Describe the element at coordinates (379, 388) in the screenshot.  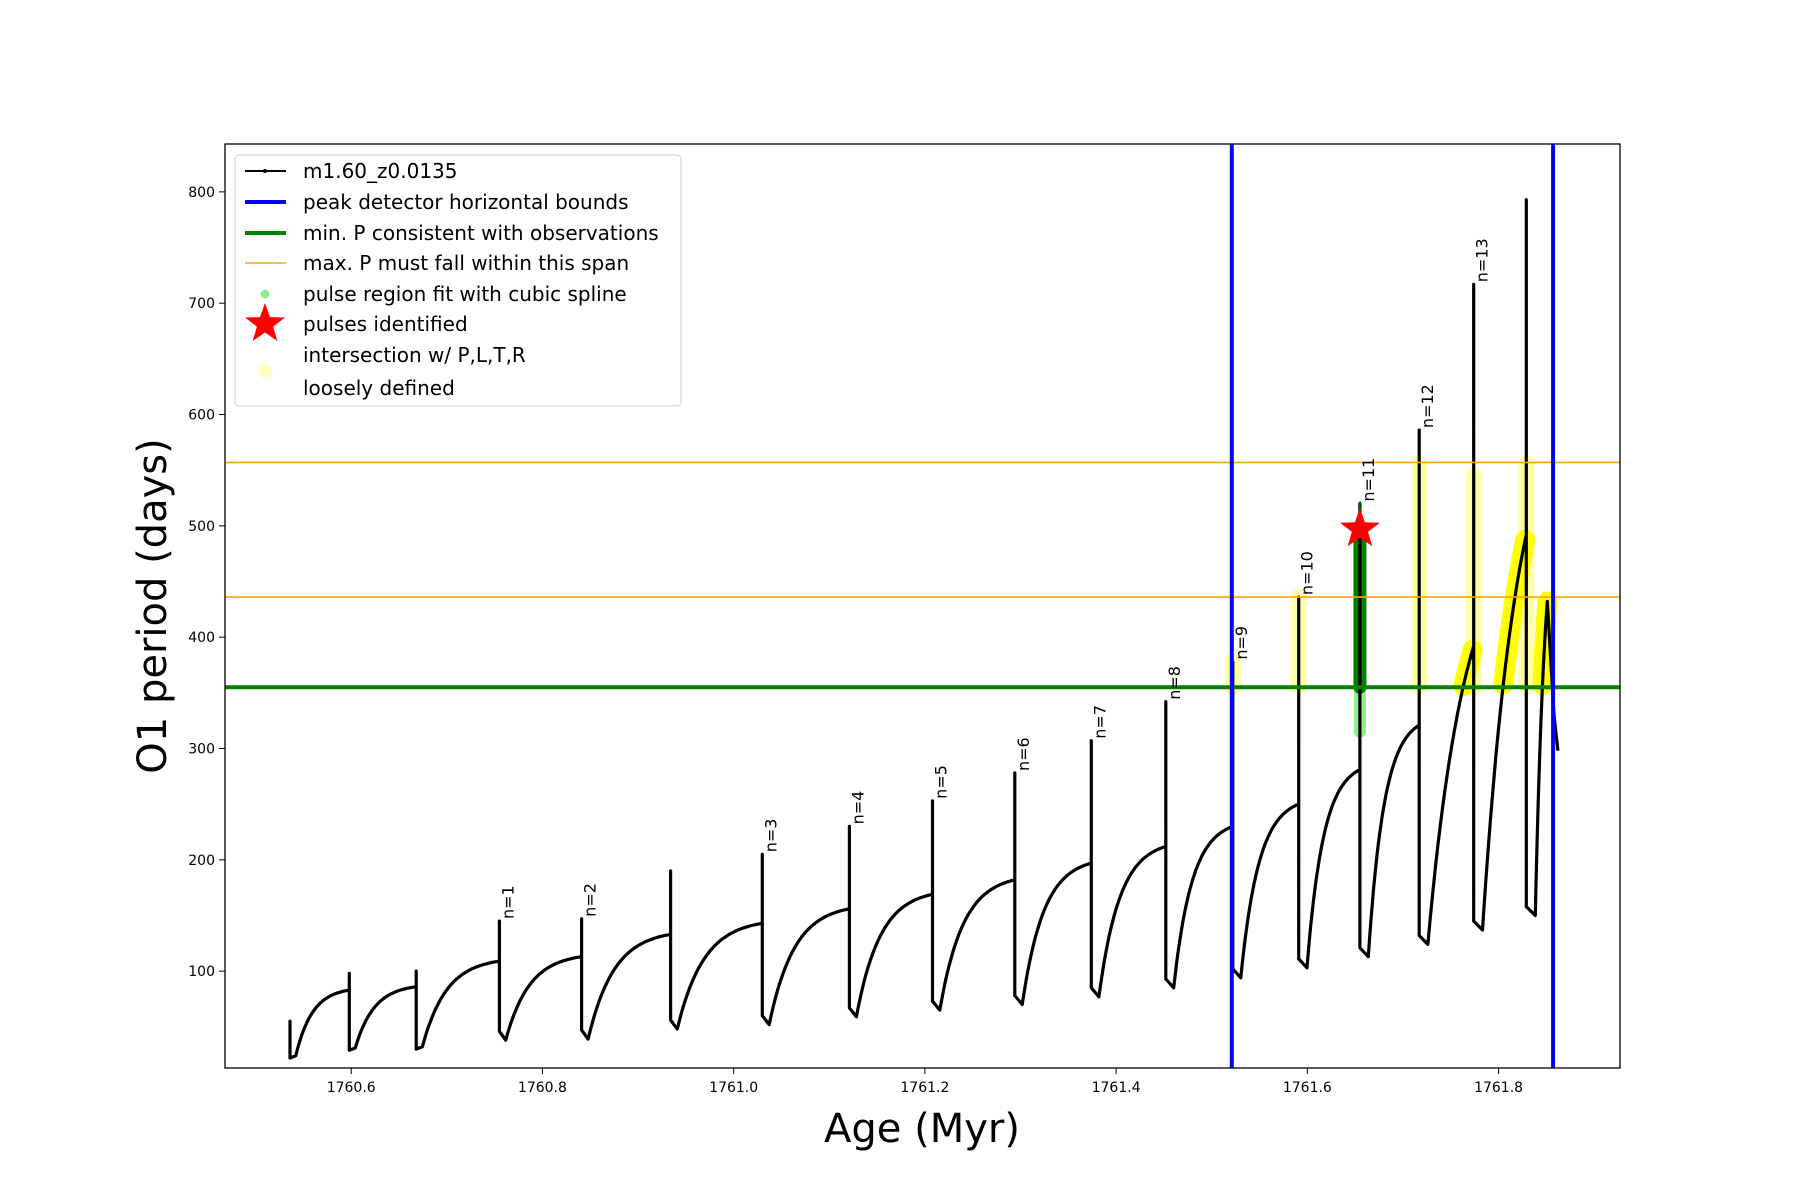
I see `legend-label: loosely defined` at that location.